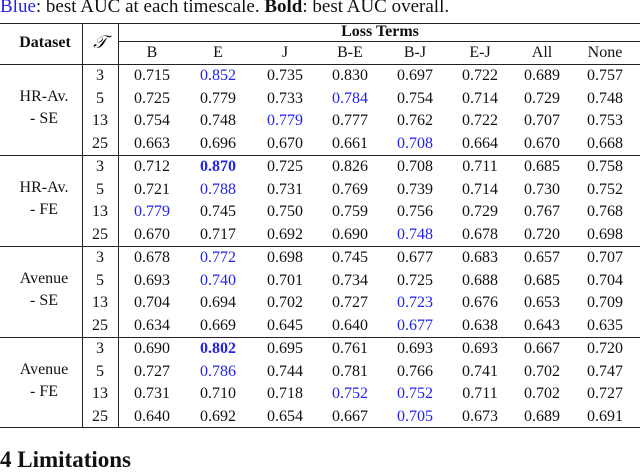 The height and width of the screenshot is (473, 640). I want to click on cell: 0.654, so click(285, 416).